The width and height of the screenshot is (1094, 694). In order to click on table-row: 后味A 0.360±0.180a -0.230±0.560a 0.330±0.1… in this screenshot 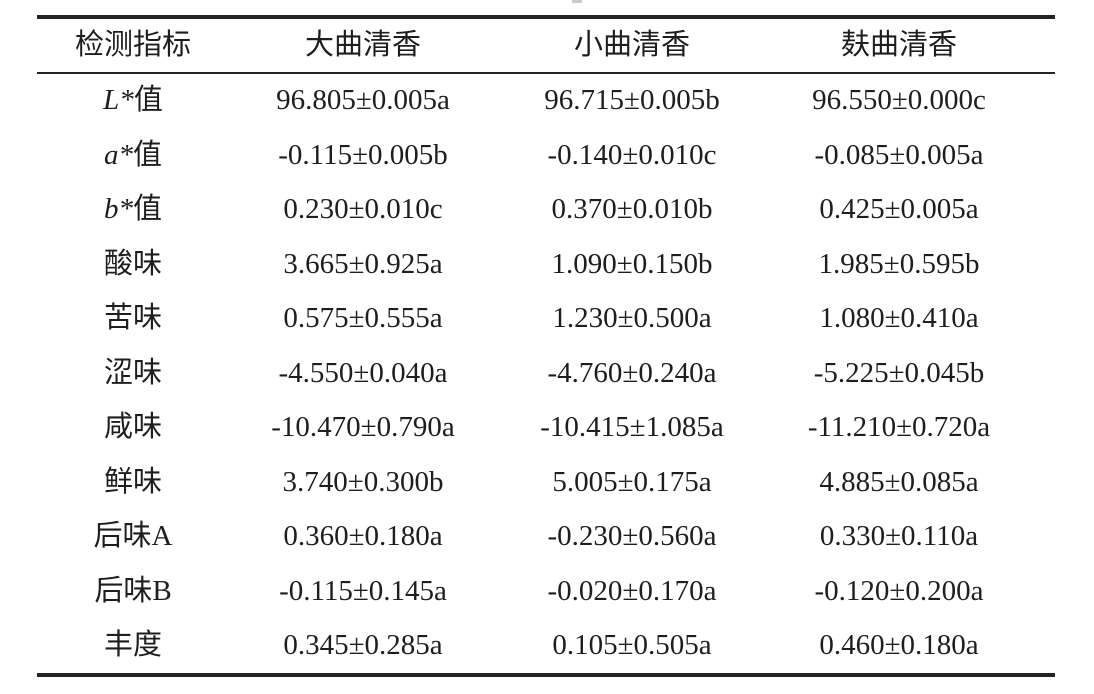, I will do `click(546, 537)`.